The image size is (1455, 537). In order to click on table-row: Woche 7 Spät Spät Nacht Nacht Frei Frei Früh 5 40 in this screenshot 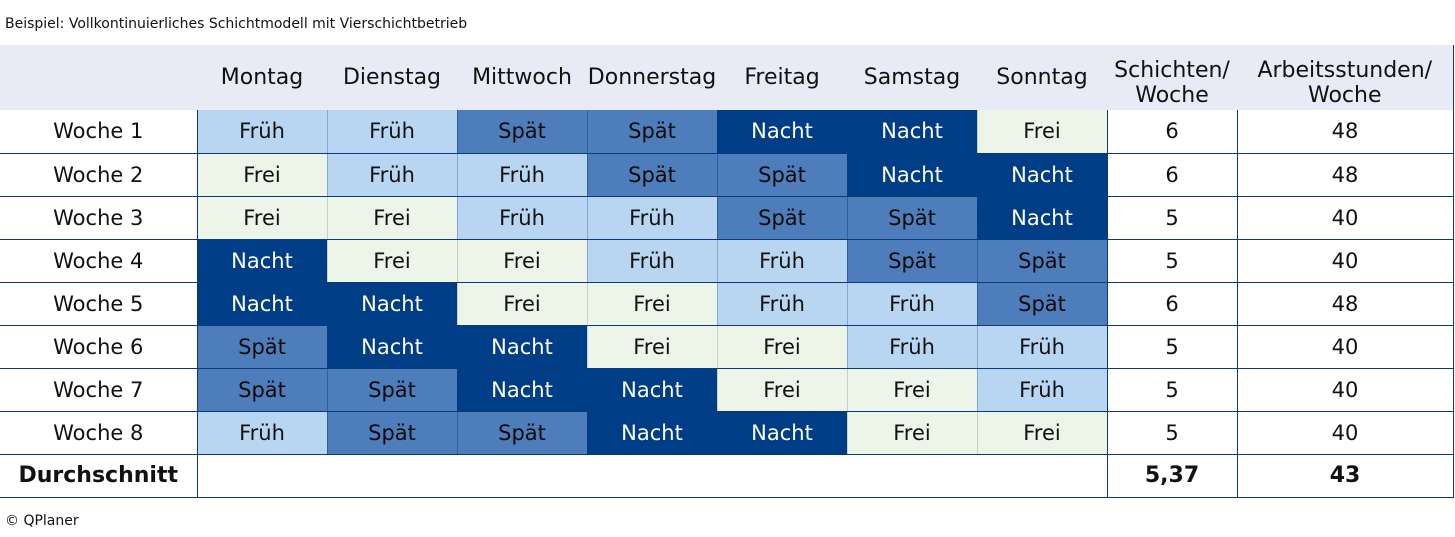, I will do `click(727, 390)`.